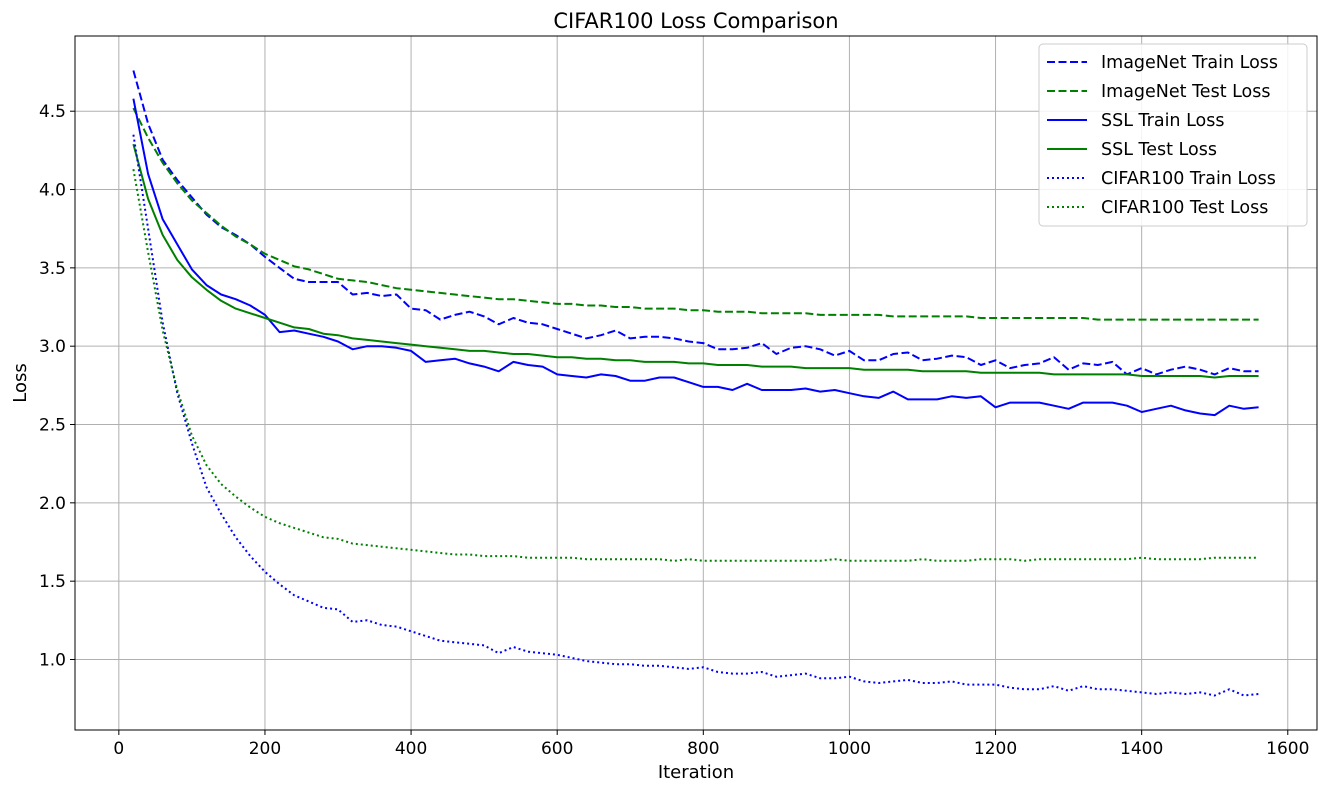 The width and height of the screenshot is (1325, 792). What do you see at coordinates (1287, 749) in the screenshot?
I see `x-tick-label: 1600` at bounding box center [1287, 749].